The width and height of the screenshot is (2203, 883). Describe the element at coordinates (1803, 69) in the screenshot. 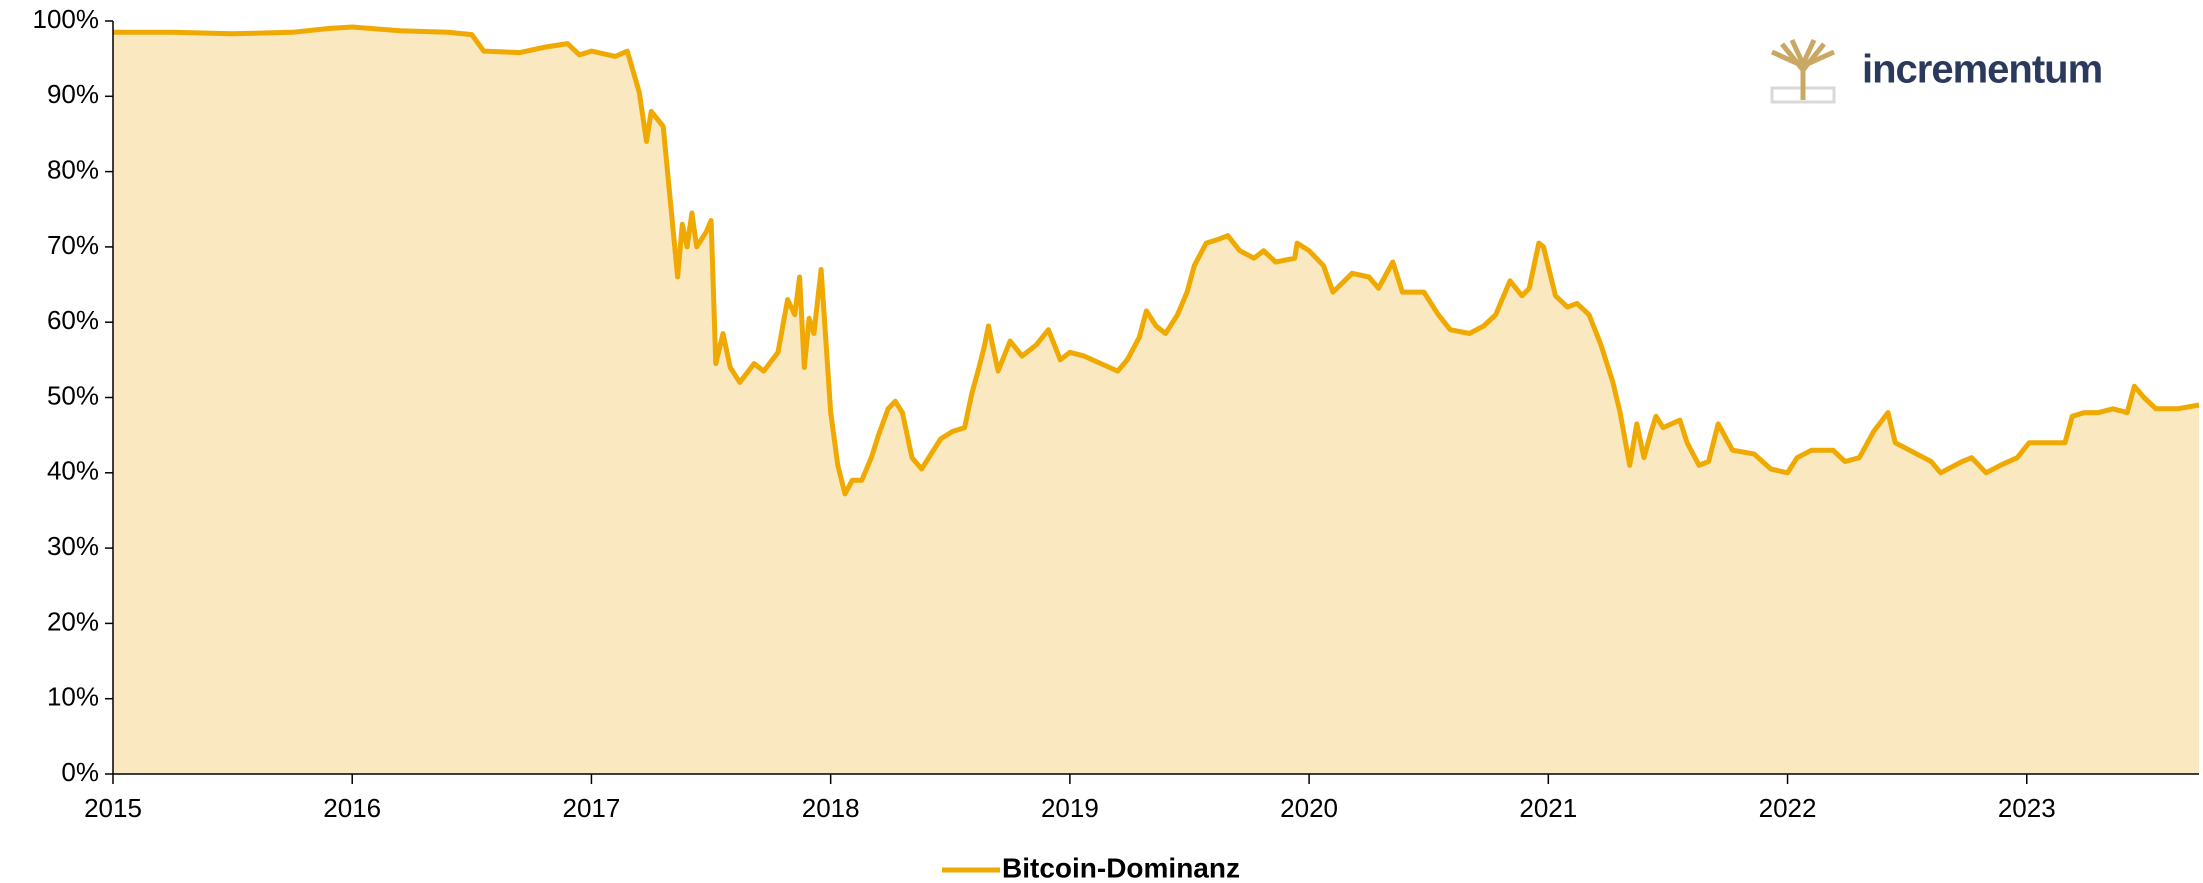

I see `logo-tree` at that location.